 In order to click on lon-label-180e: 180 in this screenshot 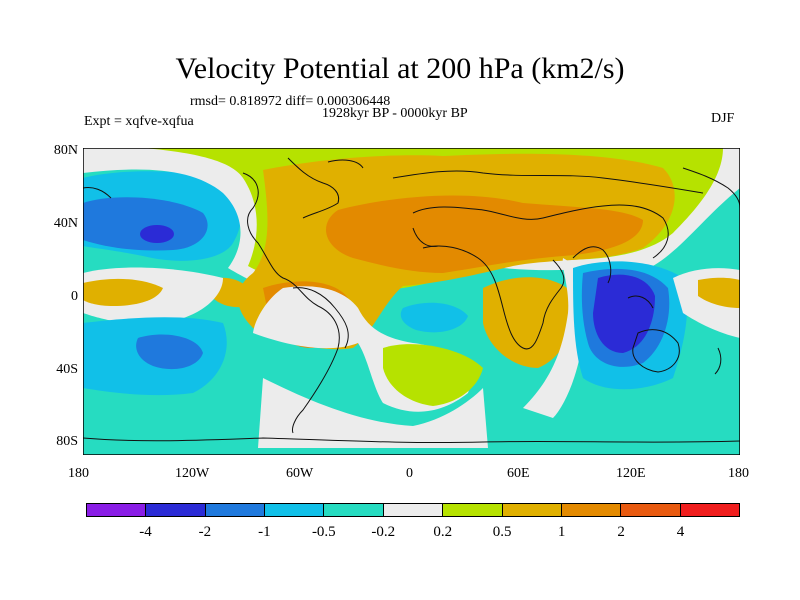, I will do `click(738, 473)`.